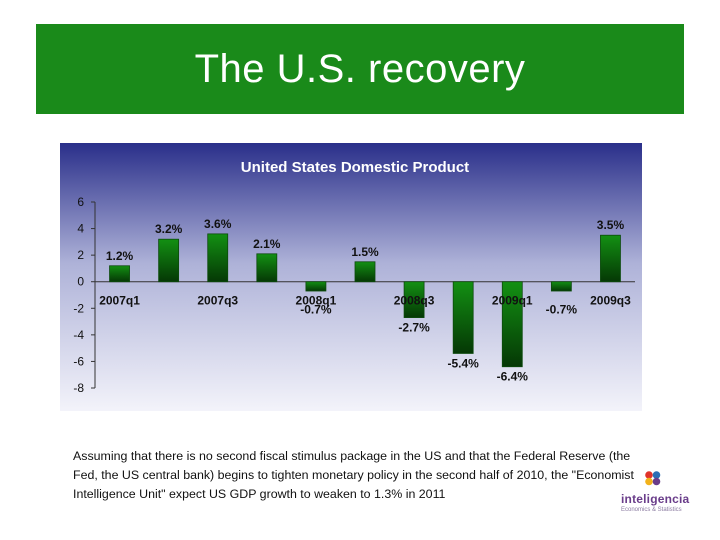 This screenshot has height=540, width=720. I want to click on data-label: 3.2%, so click(169, 229).